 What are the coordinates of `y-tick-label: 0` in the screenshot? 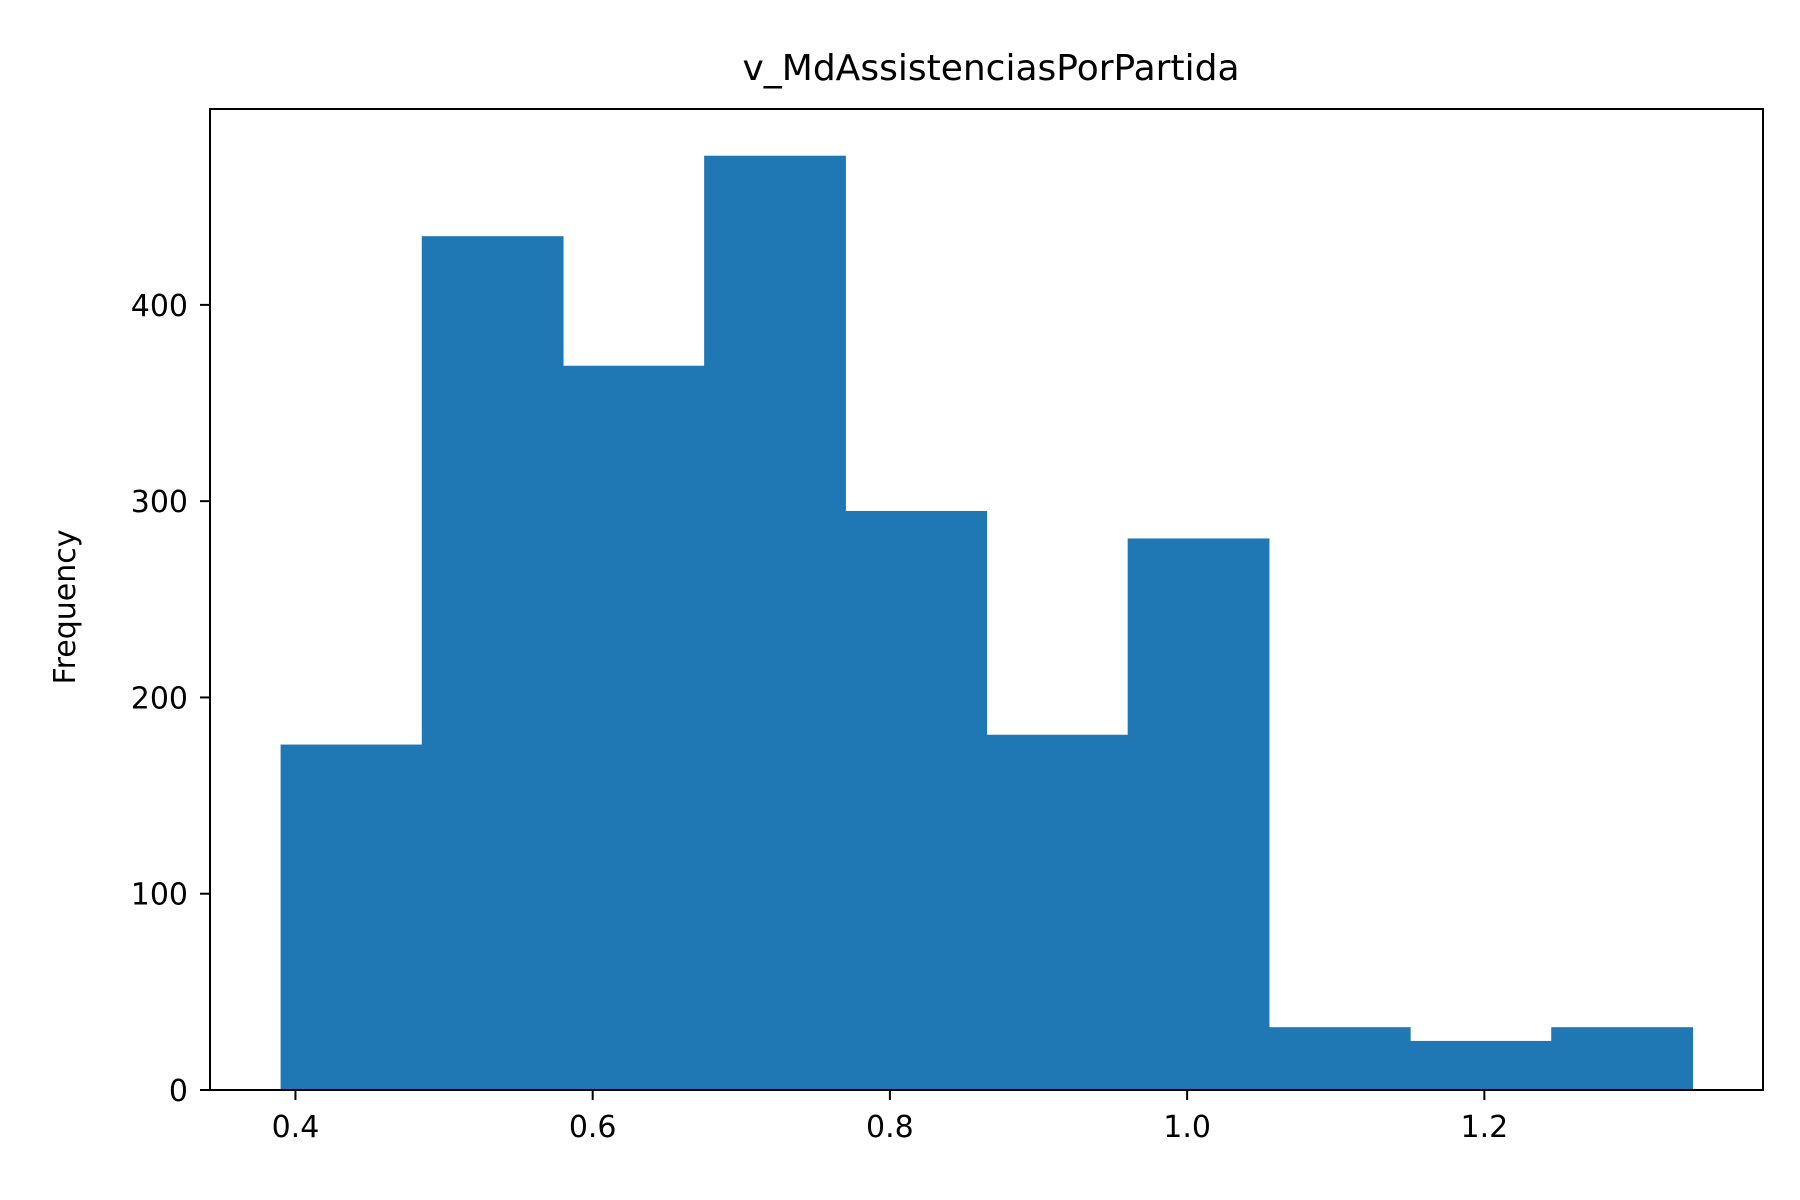 It's located at (178, 1091).